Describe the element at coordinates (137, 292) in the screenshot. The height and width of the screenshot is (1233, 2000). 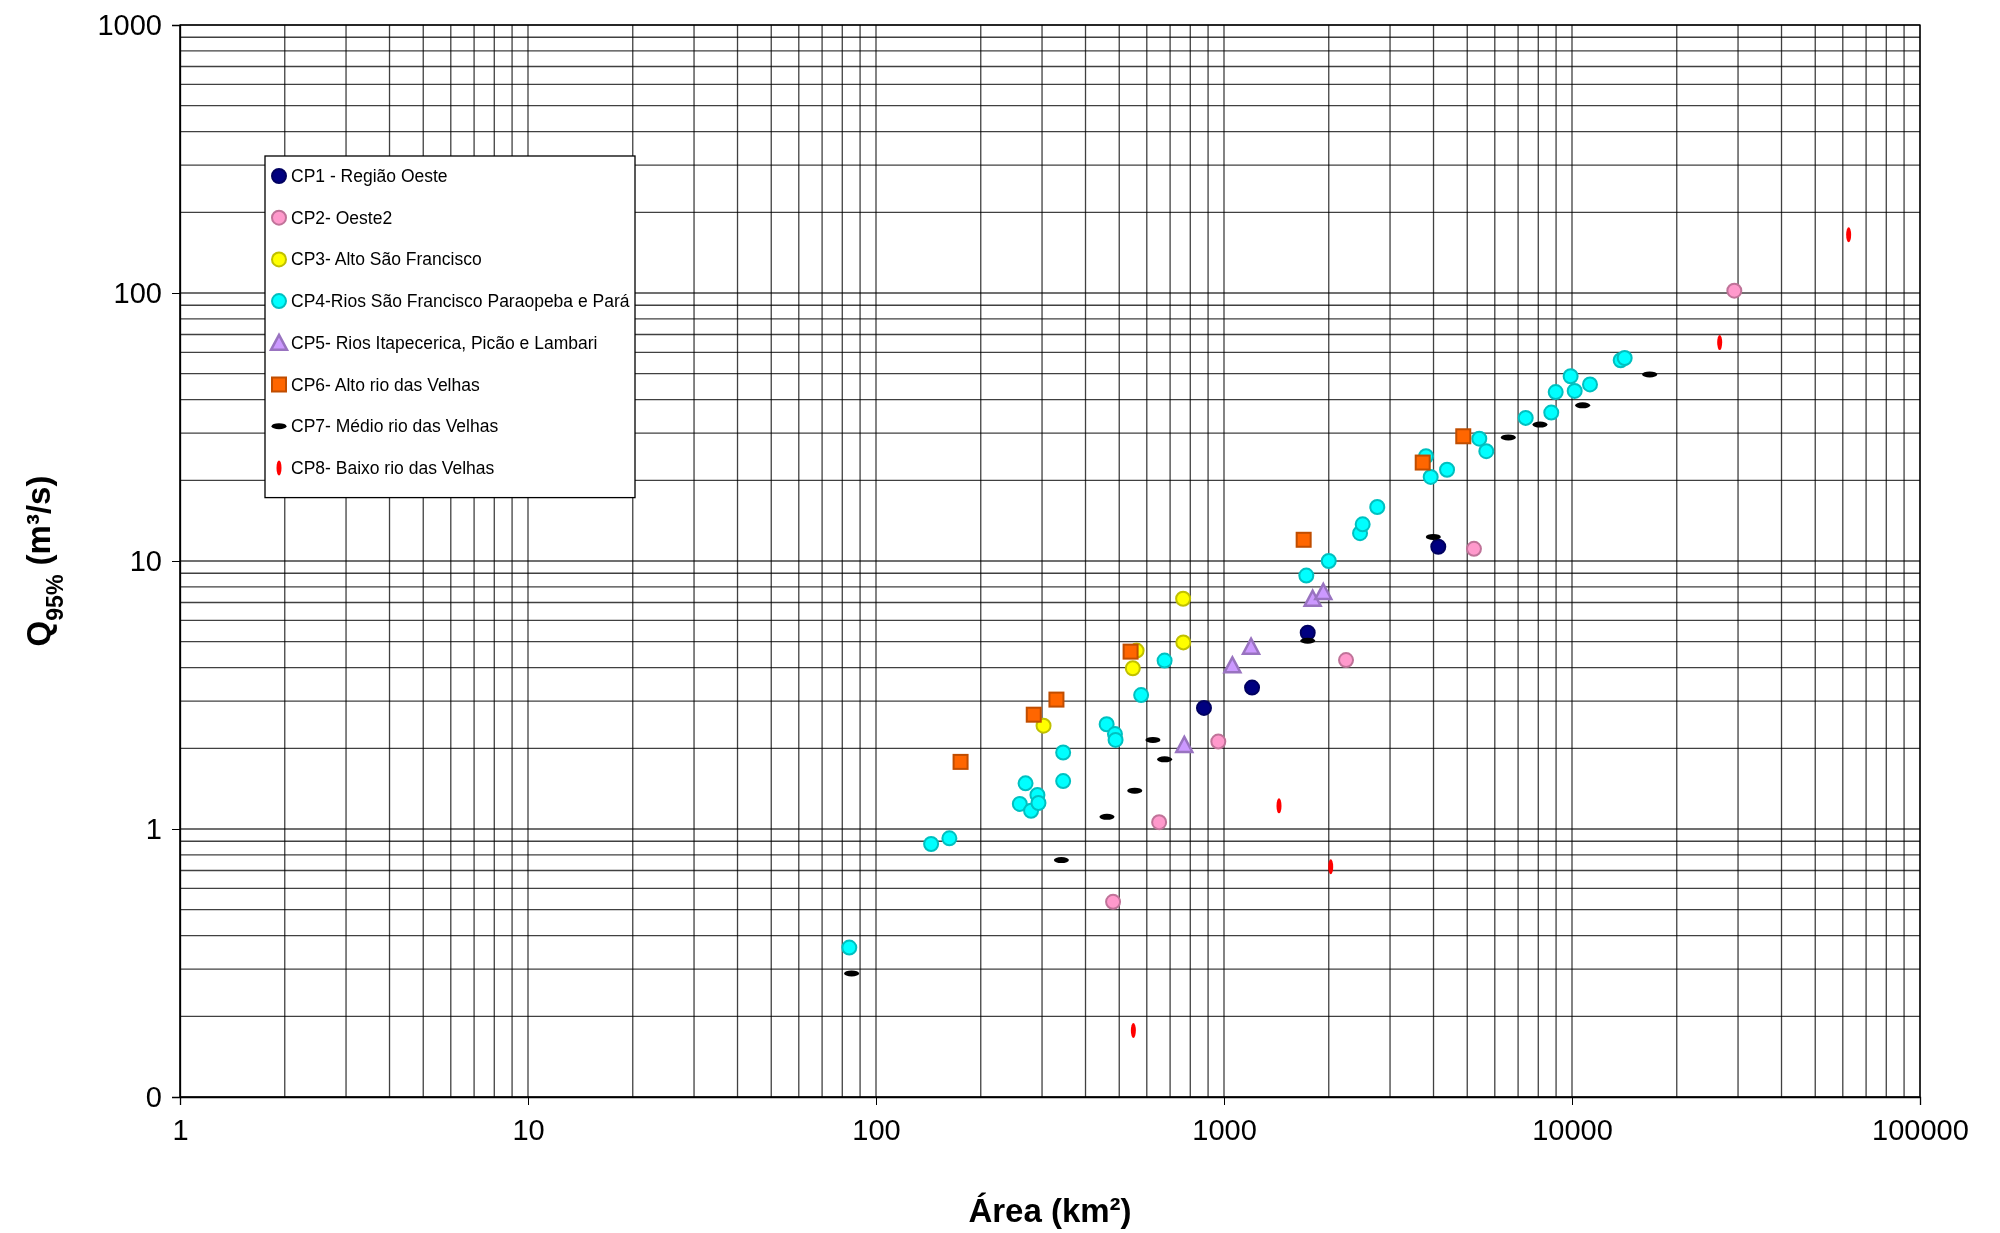
I see `y-tick-label: 100` at that location.